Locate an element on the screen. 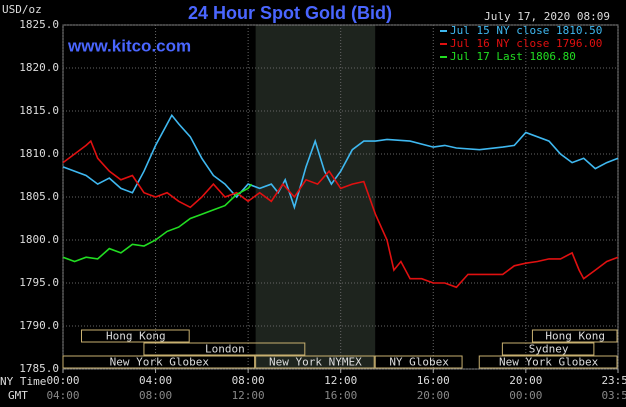 This screenshot has height=407, width=626. session-label: Sydney is located at coordinates (549, 349).